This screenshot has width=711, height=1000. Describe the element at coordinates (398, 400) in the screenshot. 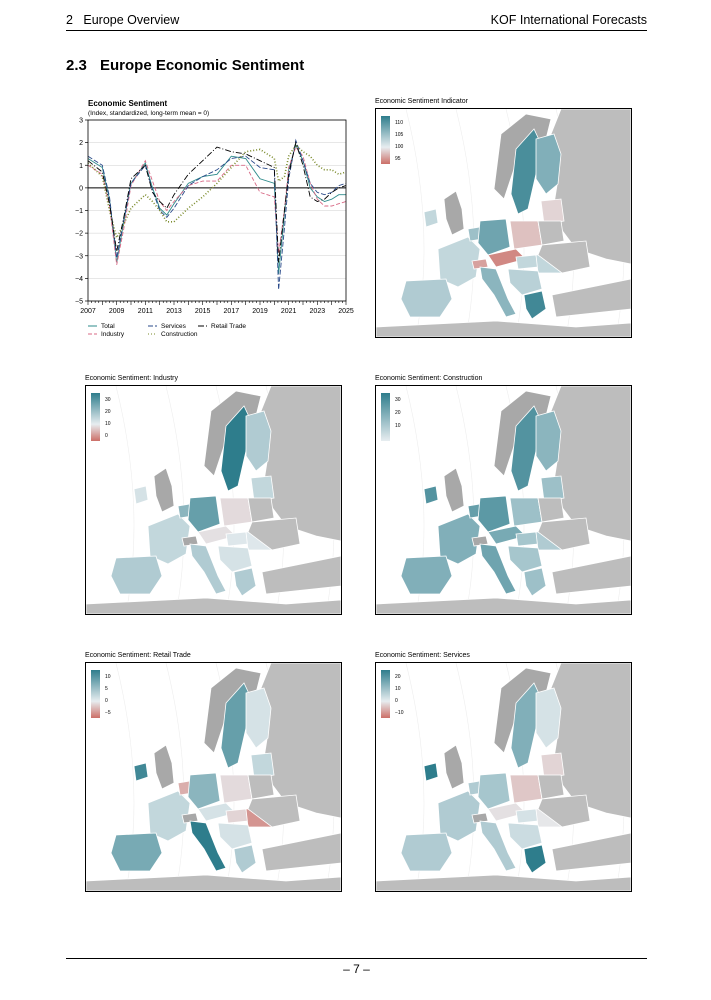

I see `legend-tick-label: 30` at that location.